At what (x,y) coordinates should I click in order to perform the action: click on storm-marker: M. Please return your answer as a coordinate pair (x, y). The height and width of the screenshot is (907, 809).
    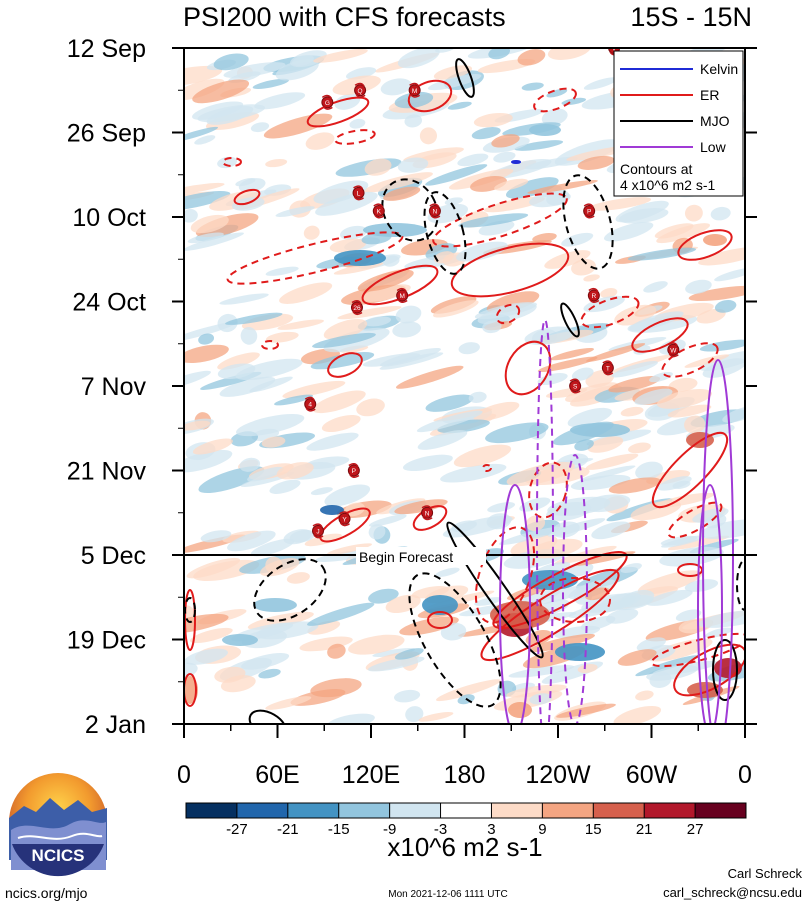
    Looking at the image, I should click on (414, 90).